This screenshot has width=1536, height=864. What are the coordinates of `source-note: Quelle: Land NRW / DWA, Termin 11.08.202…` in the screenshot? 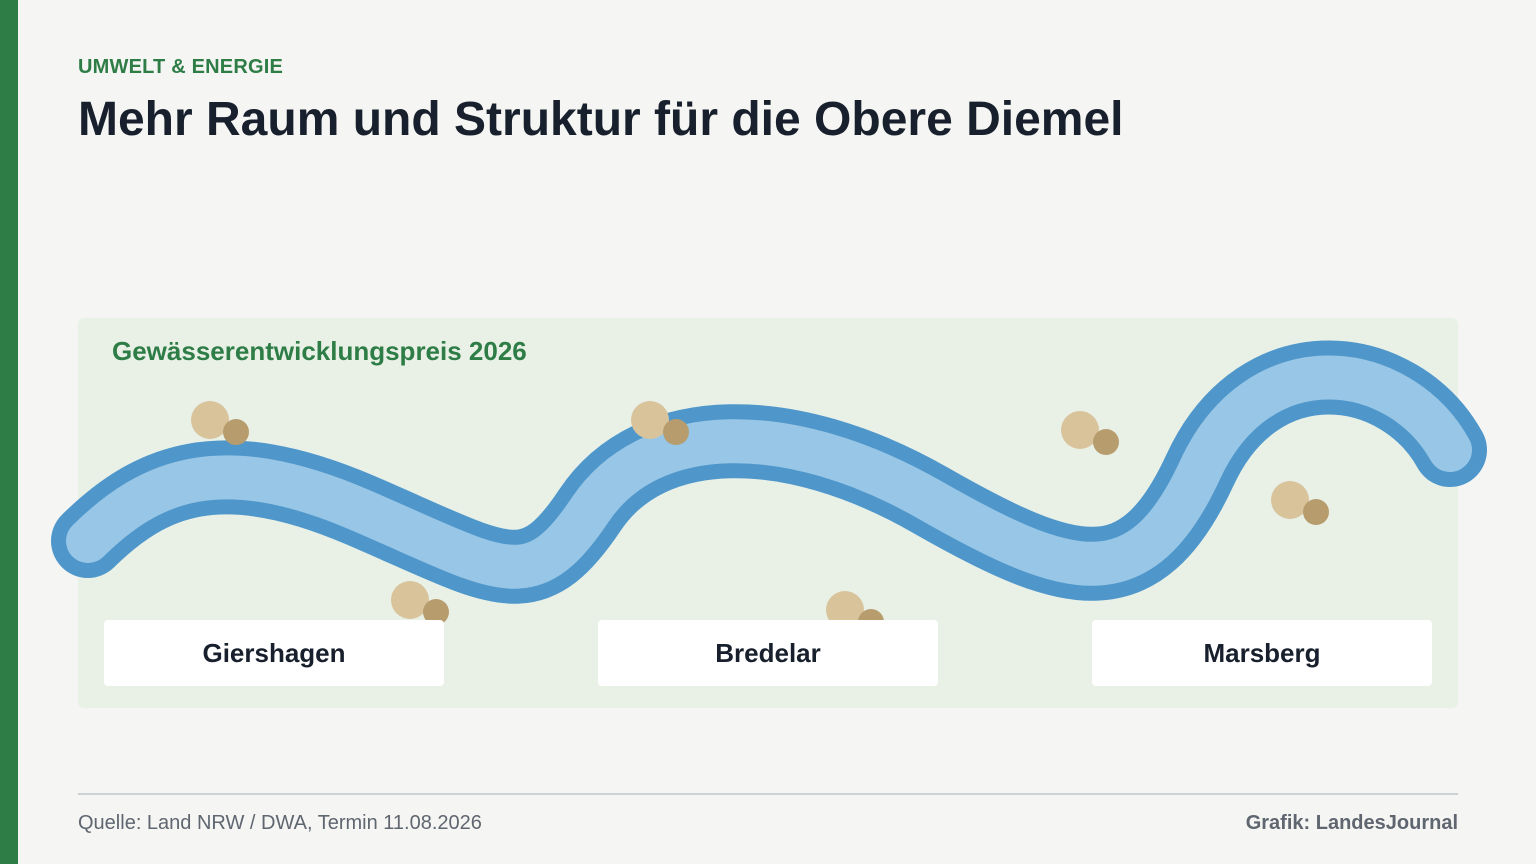 It's located at (280, 823).